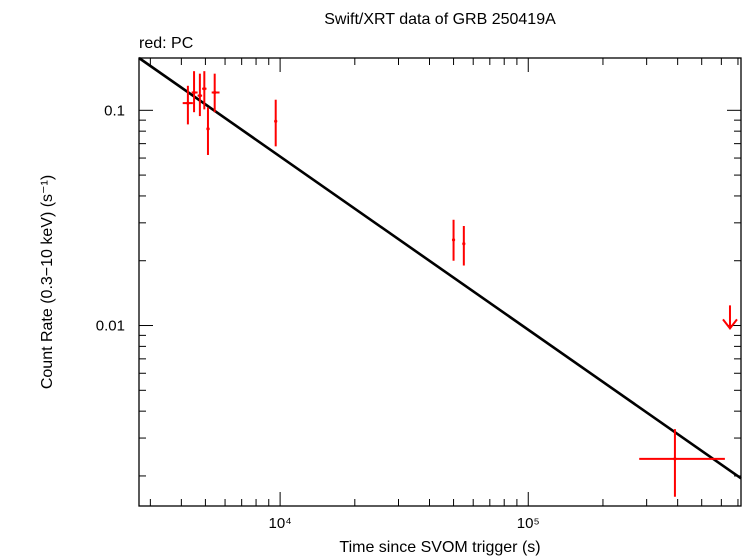  Describe the element at coordinates (280, 523) in the screenshot. I see `x-tick-label: 10⁴` at that location.